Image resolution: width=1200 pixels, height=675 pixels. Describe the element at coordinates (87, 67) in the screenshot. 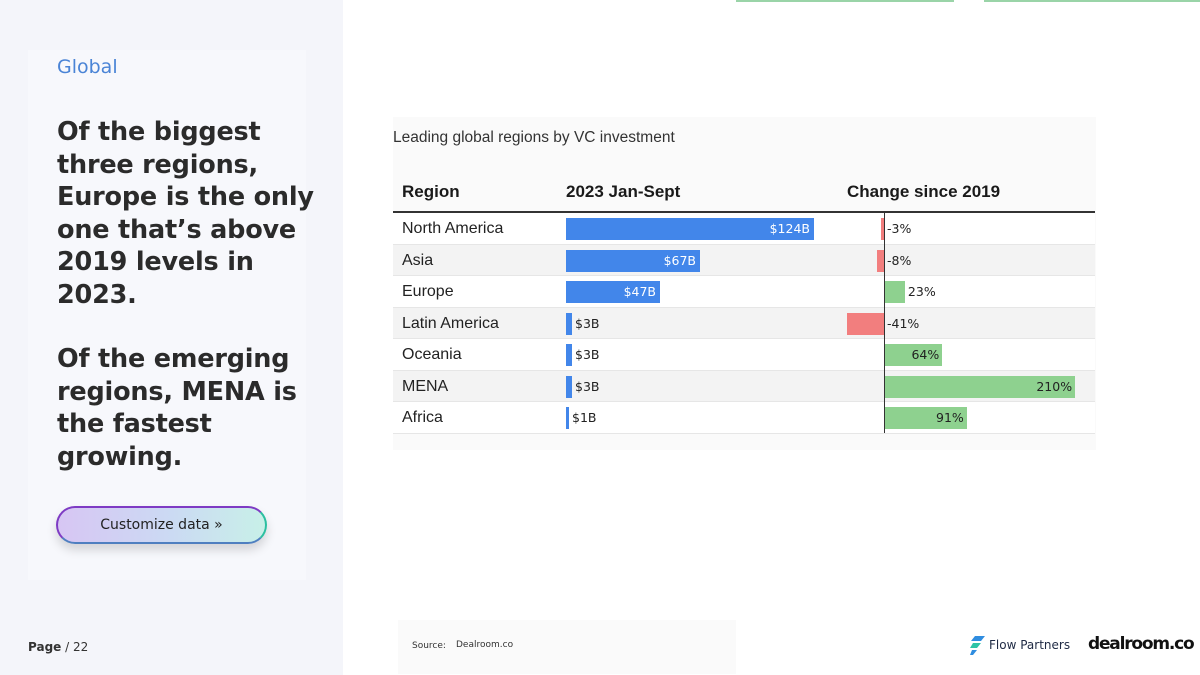

I see `section-label: Global` at that location.